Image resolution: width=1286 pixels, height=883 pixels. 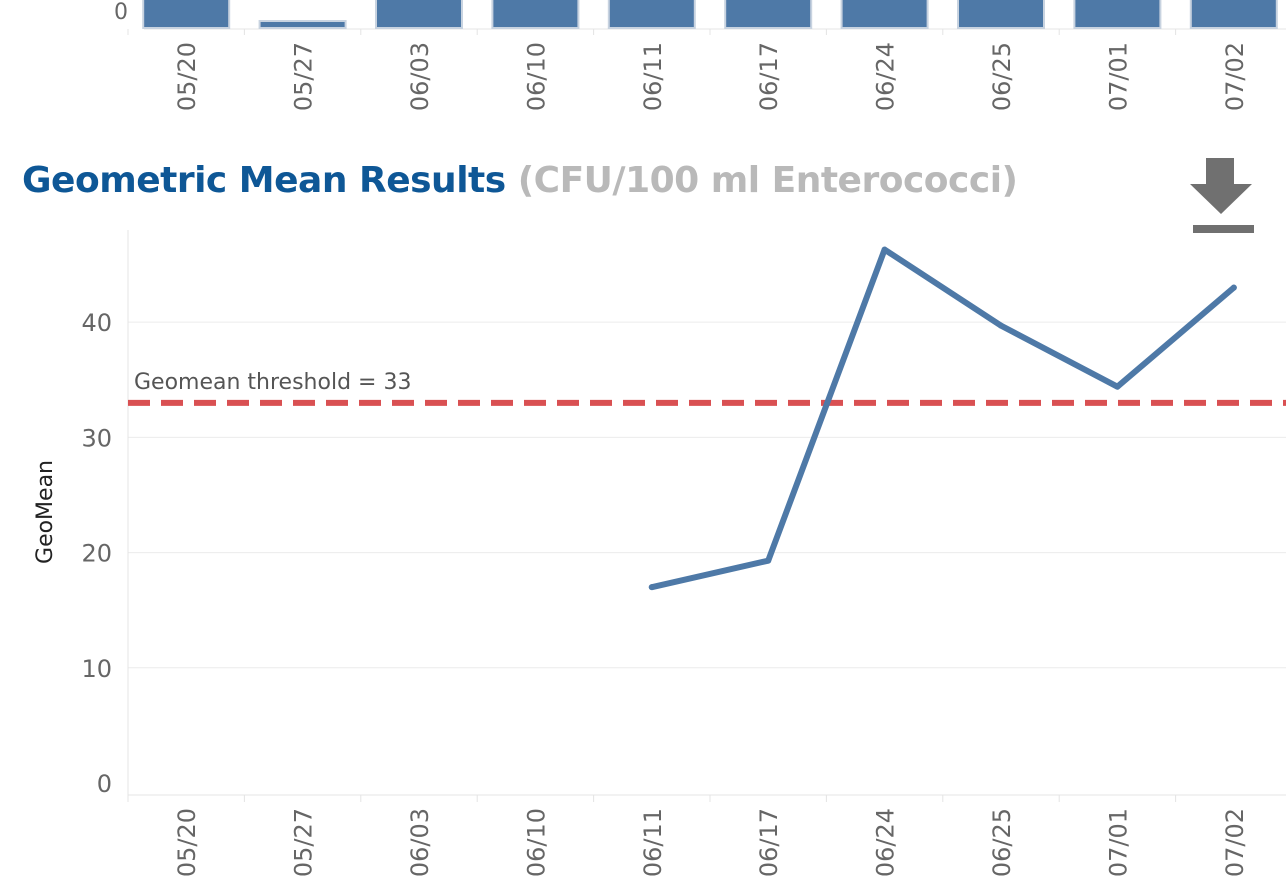 I want to click on top-x-tick-label: 05/20, so click(x=187, y=76).